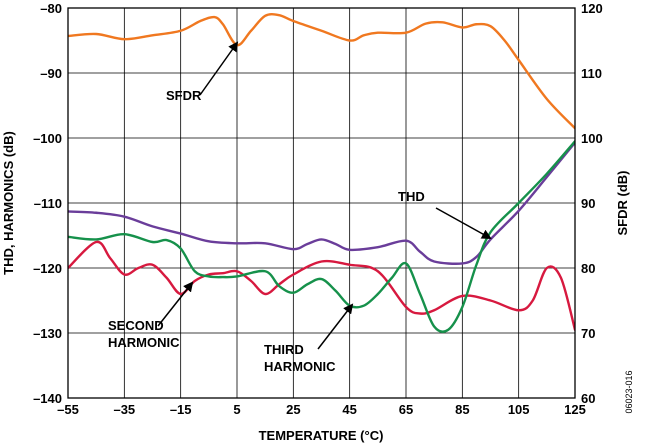 Image resolution: width=647 pixels, height=448 pixels. Describe the element at coordinates (175, 304) in the screenshot. I see `annotation-arrow-second-harmonic` at that location.